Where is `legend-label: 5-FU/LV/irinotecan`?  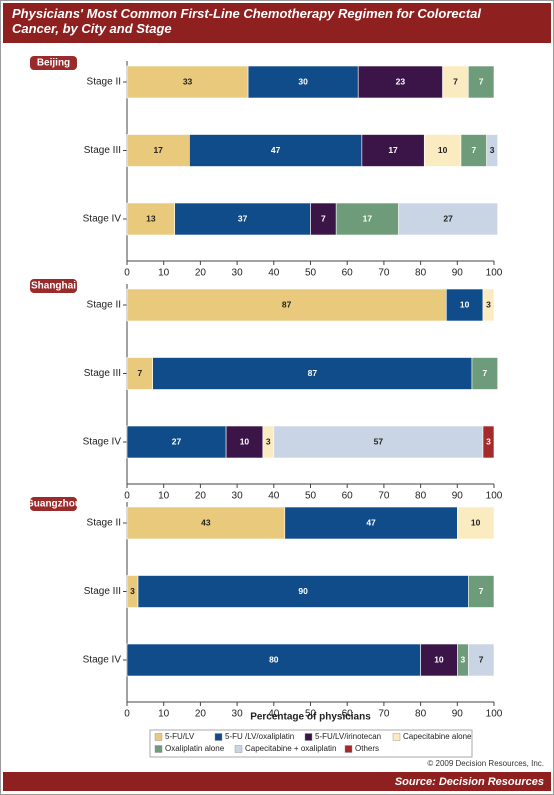
legend-label: 5-FU/LV/irinotecan is located at coordinates (348, 736).